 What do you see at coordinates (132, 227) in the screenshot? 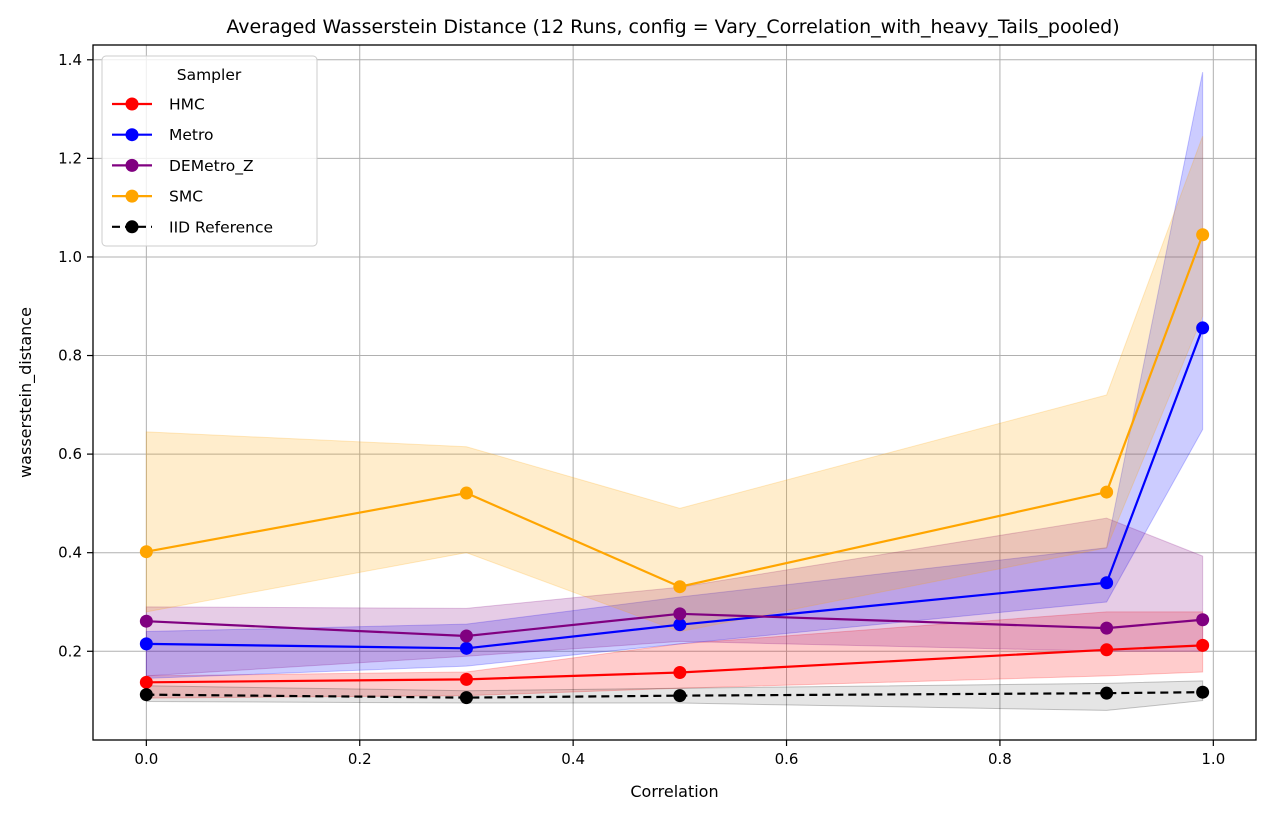
I see `legend-marker-iid-reference` at bounding box center [132, 227].